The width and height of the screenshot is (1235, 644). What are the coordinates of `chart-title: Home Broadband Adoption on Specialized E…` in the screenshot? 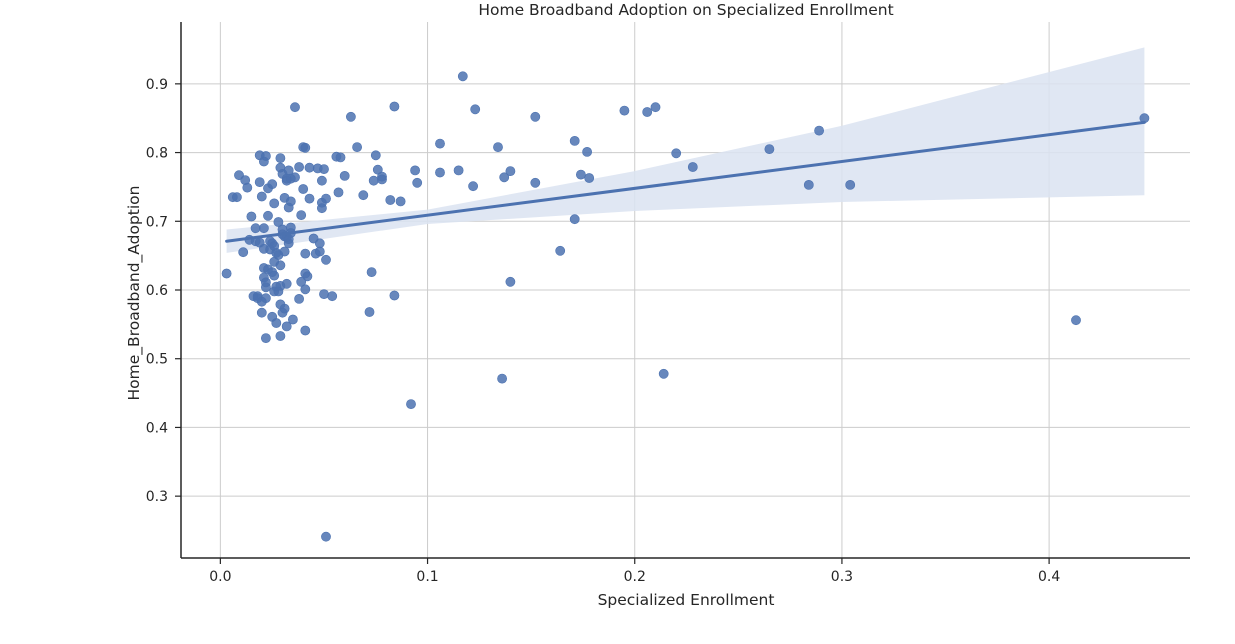 It's located at (685, 10).